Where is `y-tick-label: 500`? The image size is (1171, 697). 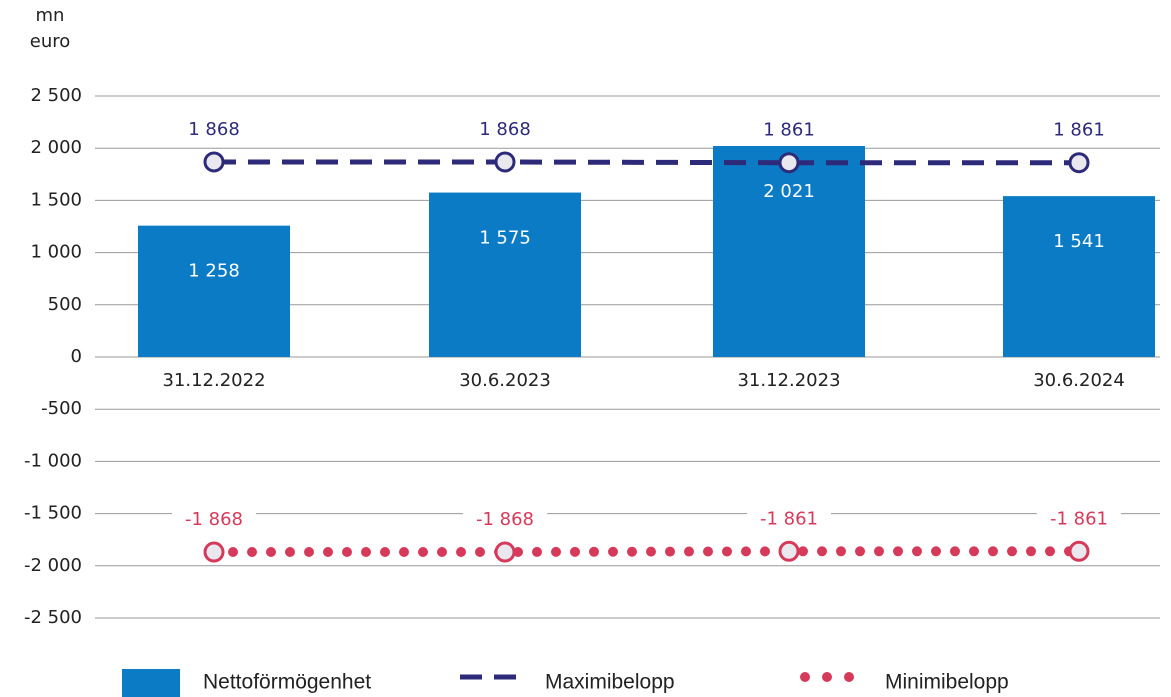 y-tick-label: 500 is located at coordinates (65, 304).